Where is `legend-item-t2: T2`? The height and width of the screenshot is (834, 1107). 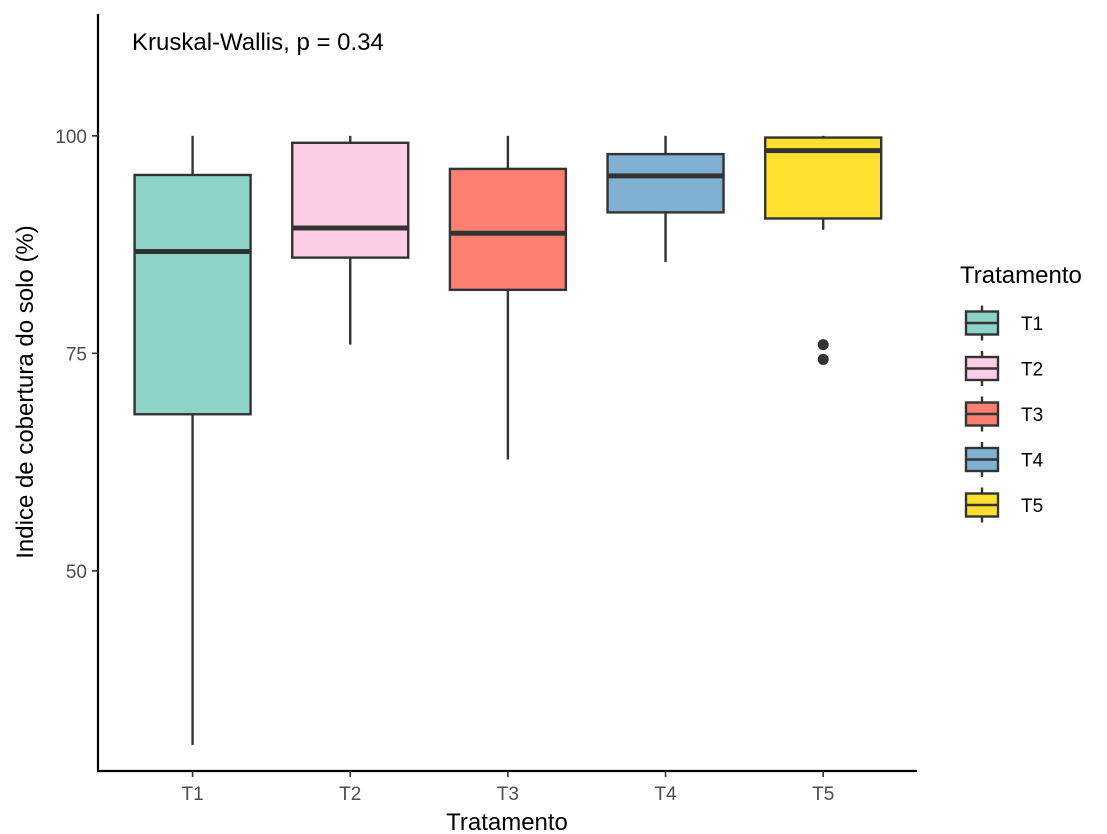 legend-item-t2: T2 is located at coordinates (1003, 368).